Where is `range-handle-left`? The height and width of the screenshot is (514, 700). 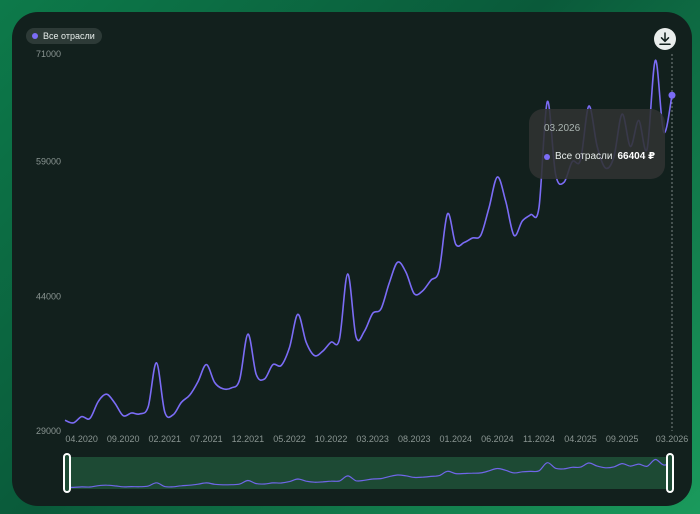 range-handle-left is located at coordinates (67, 473).